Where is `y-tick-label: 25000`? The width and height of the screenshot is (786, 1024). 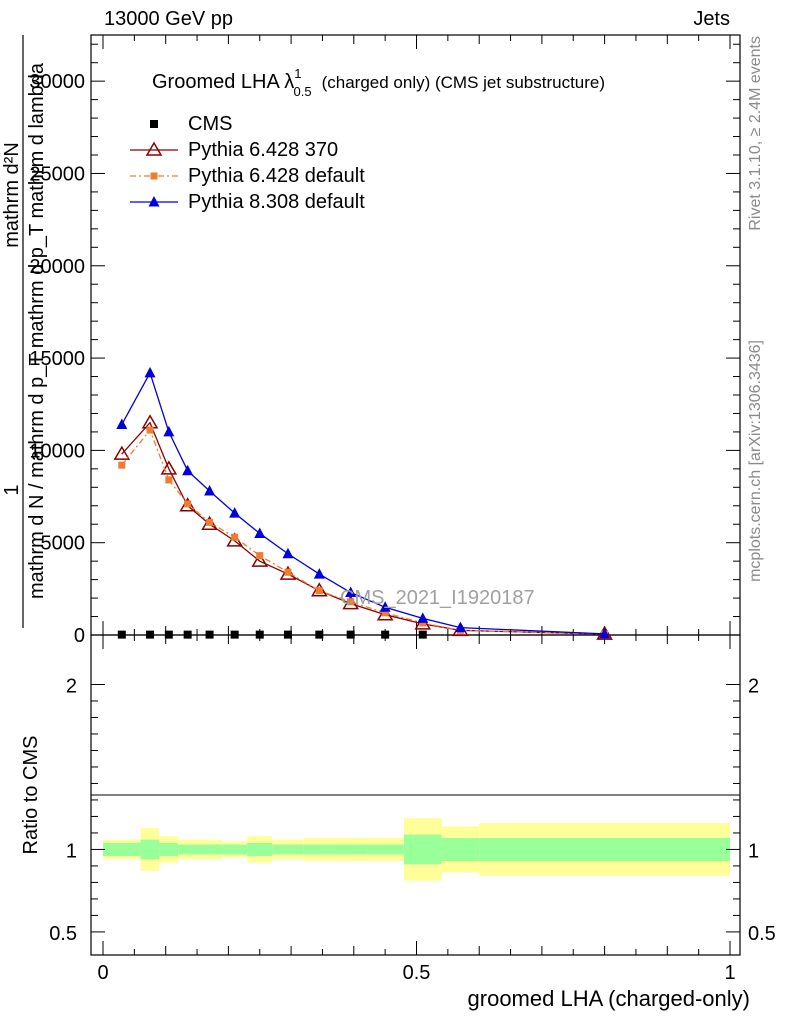
y-tick-label: 25000 is located at coordinates (57, 174).